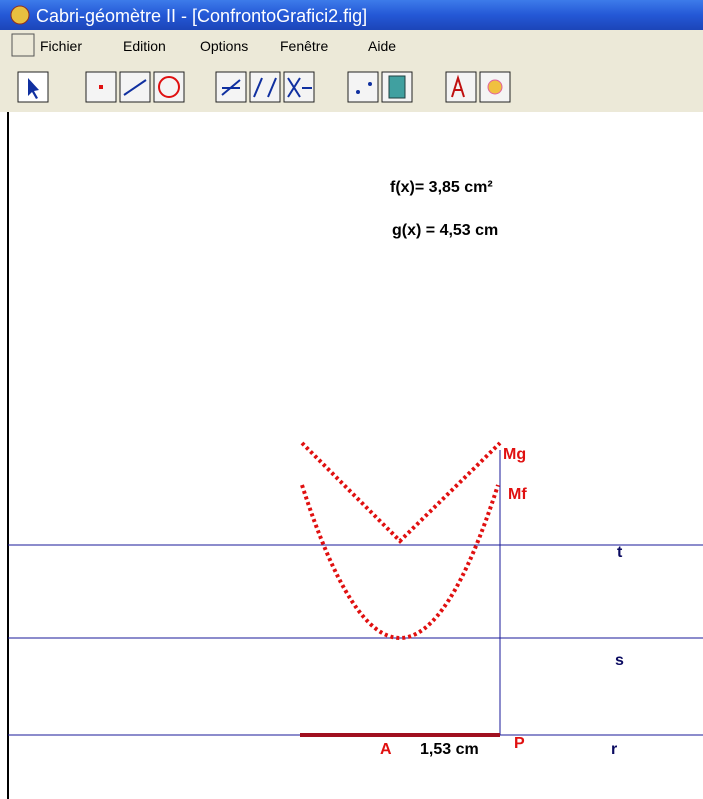  I want to click on title-bar, so click(351, 15).